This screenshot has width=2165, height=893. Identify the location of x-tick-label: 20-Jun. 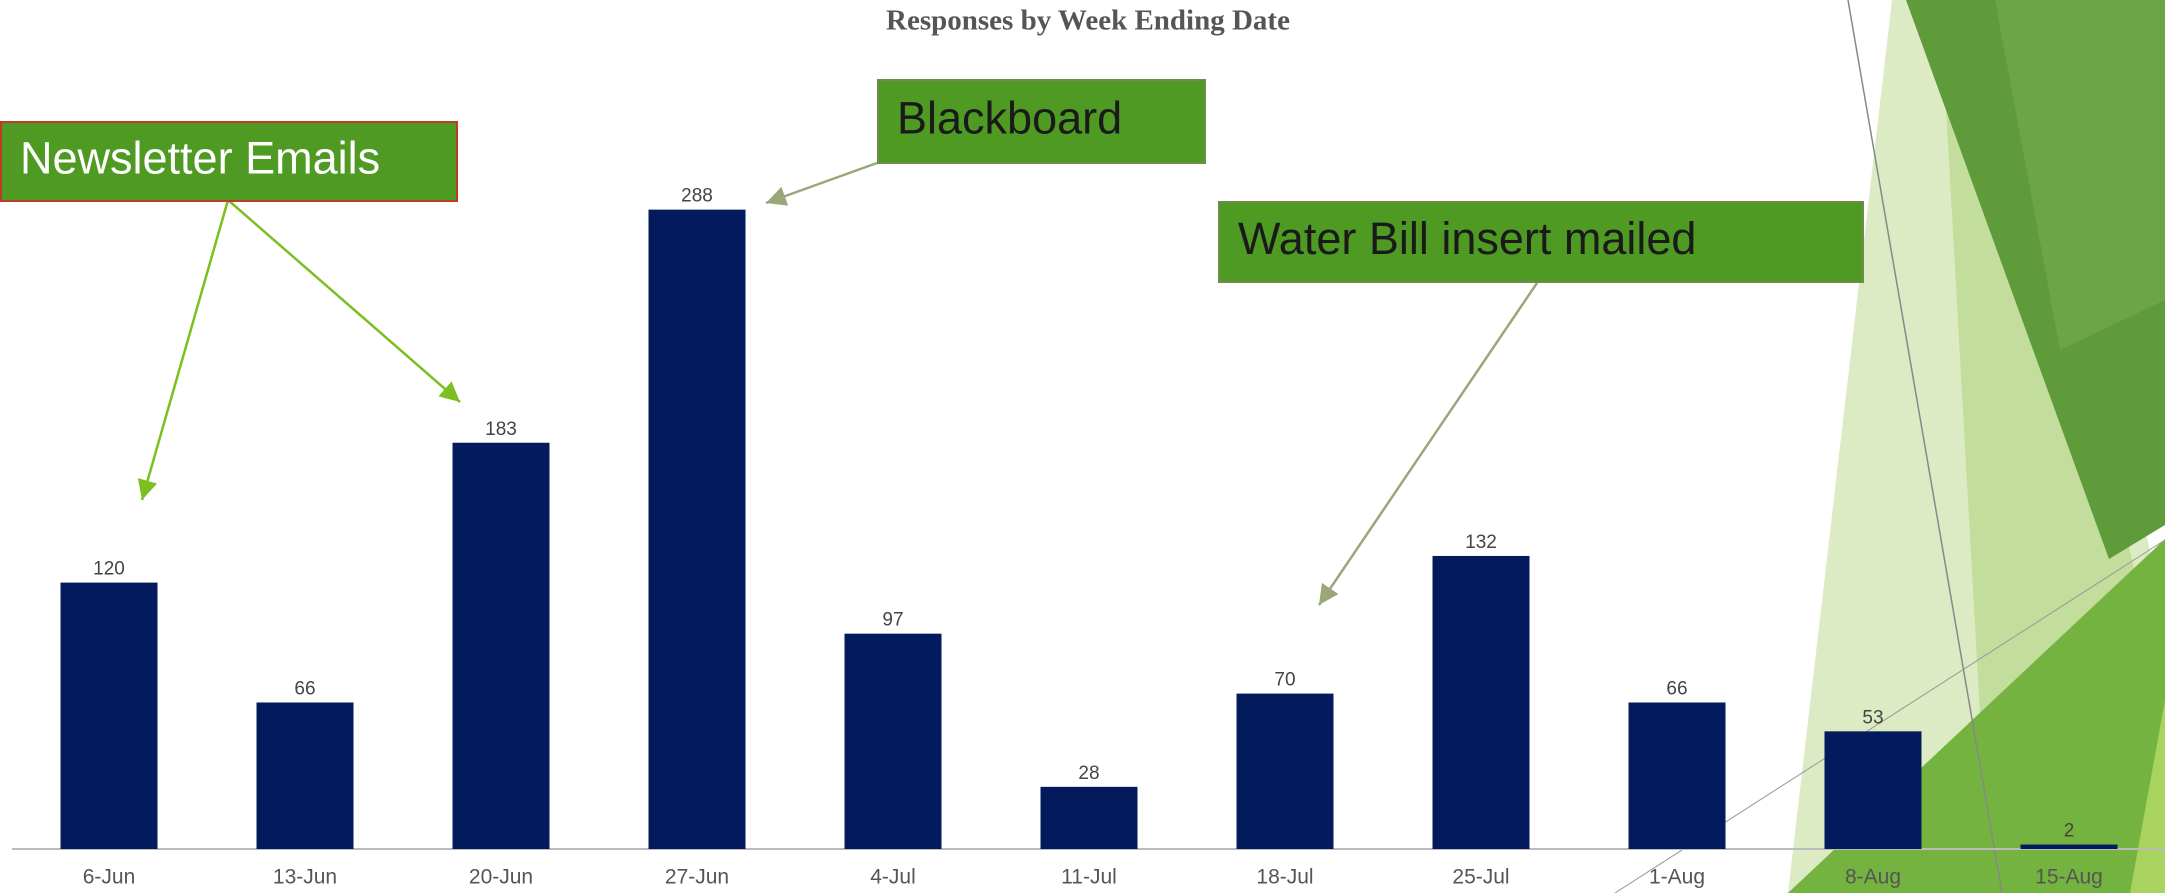
(501, 877).